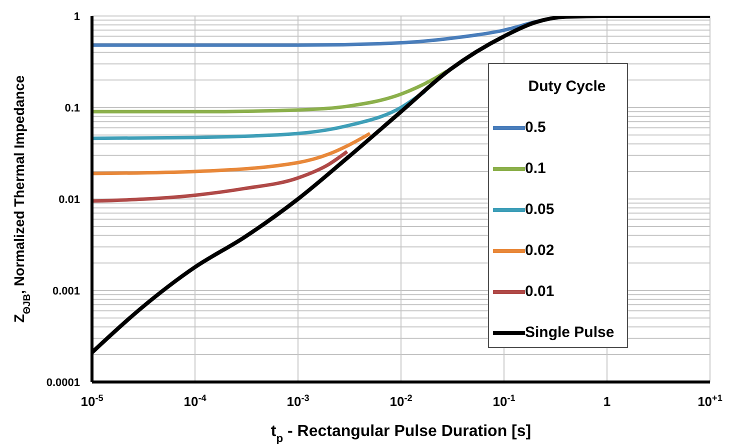 This screenshot has height=447, width=732. Describe the element at coordinates (539, 250) in the screenshot. I see `legend-label: 0.02` at that location.